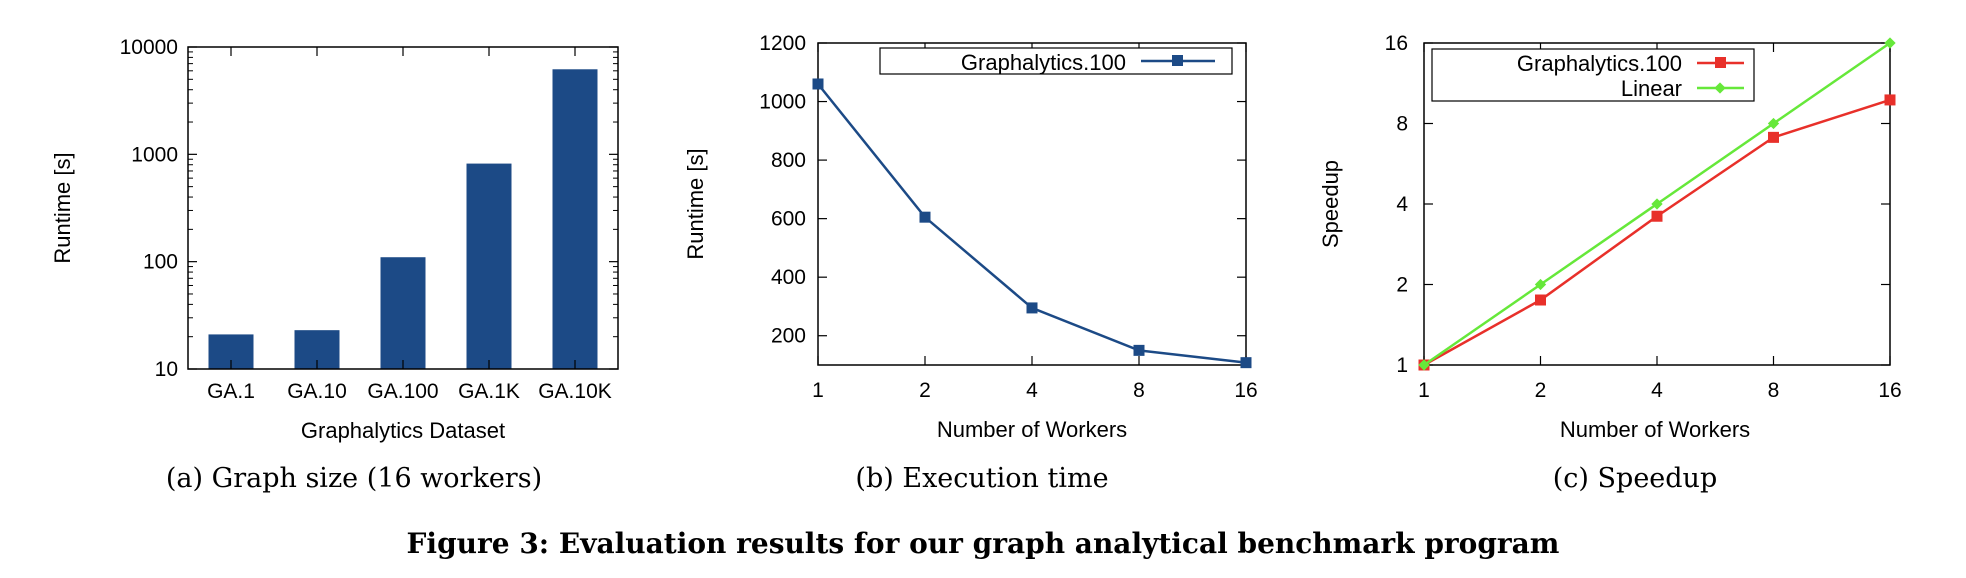  Describe the element at coordinates (788, 277) in the screenshot. I see `y-tick-label: 400` at that location.